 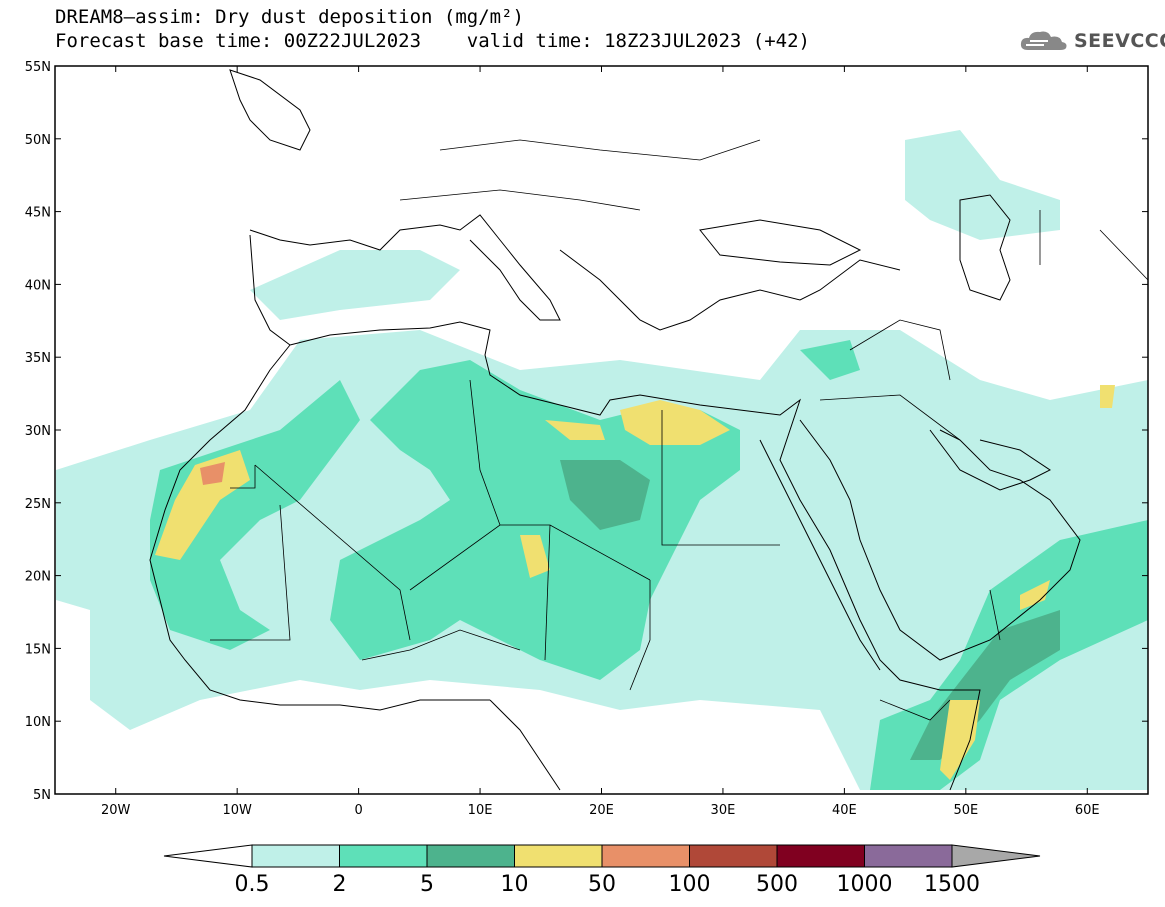 What do you see at coordinates (865, 884) in the screenshot?
I see `colorbar-level-label: 1000` at bounding box center [865, 884].